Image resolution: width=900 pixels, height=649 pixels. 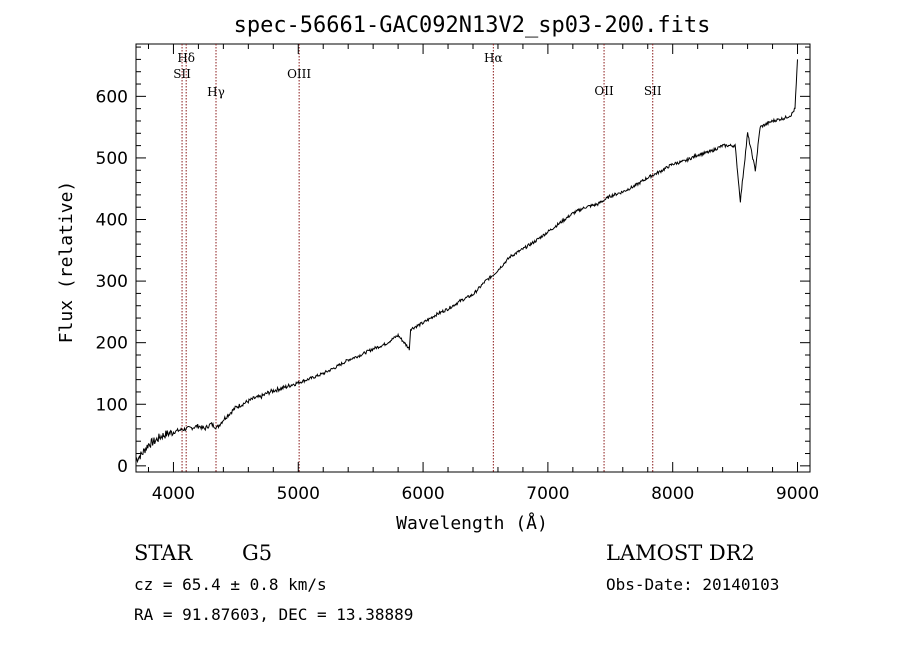 What do you see at coordinates (112, 282) in the screenshot?
I see `y-tick-label: 300` at bounding box center [112, 282].